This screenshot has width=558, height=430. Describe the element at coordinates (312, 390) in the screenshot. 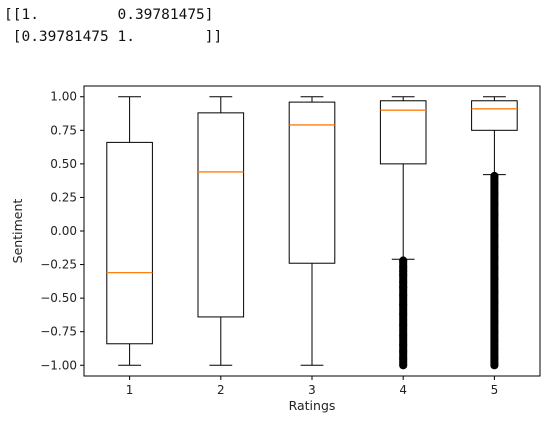

I see `x-tick-label: 3` at that location.